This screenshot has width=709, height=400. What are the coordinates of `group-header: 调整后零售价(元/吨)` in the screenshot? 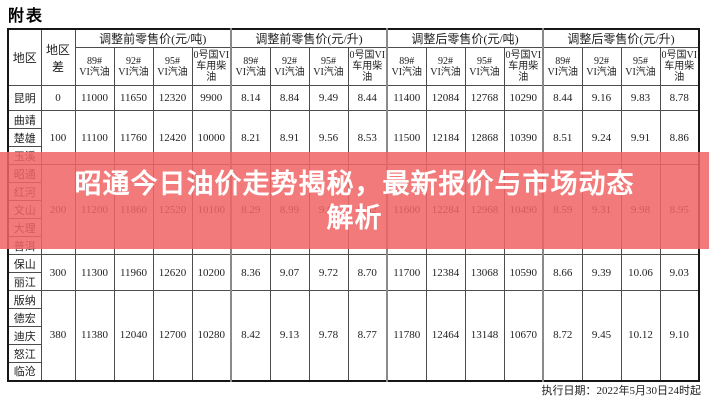 It's located at (465, 38).